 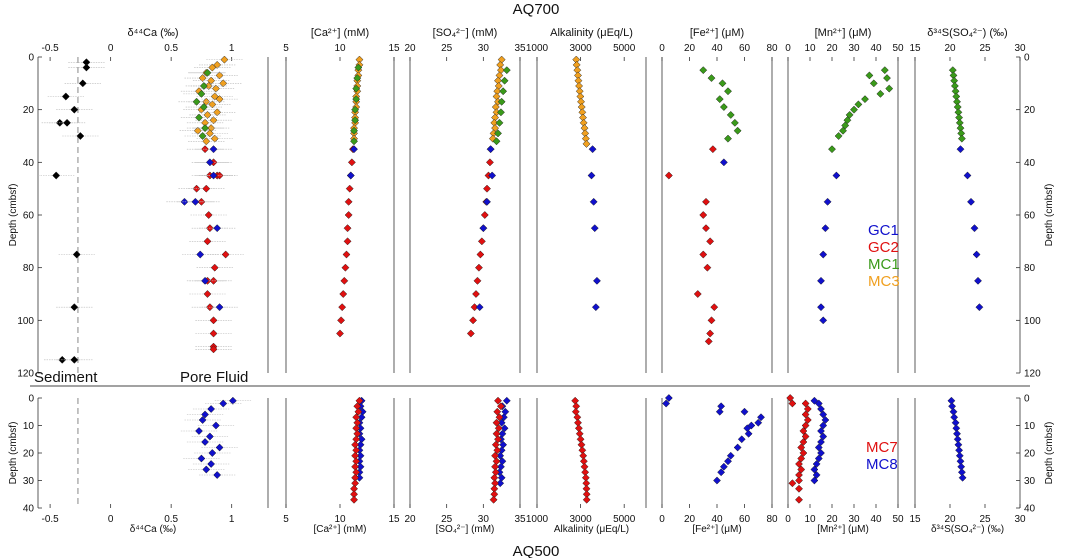 I want to click on panel-sulfur_isotope-bottom-xtick-label: 15, so click(x=915, y=519).